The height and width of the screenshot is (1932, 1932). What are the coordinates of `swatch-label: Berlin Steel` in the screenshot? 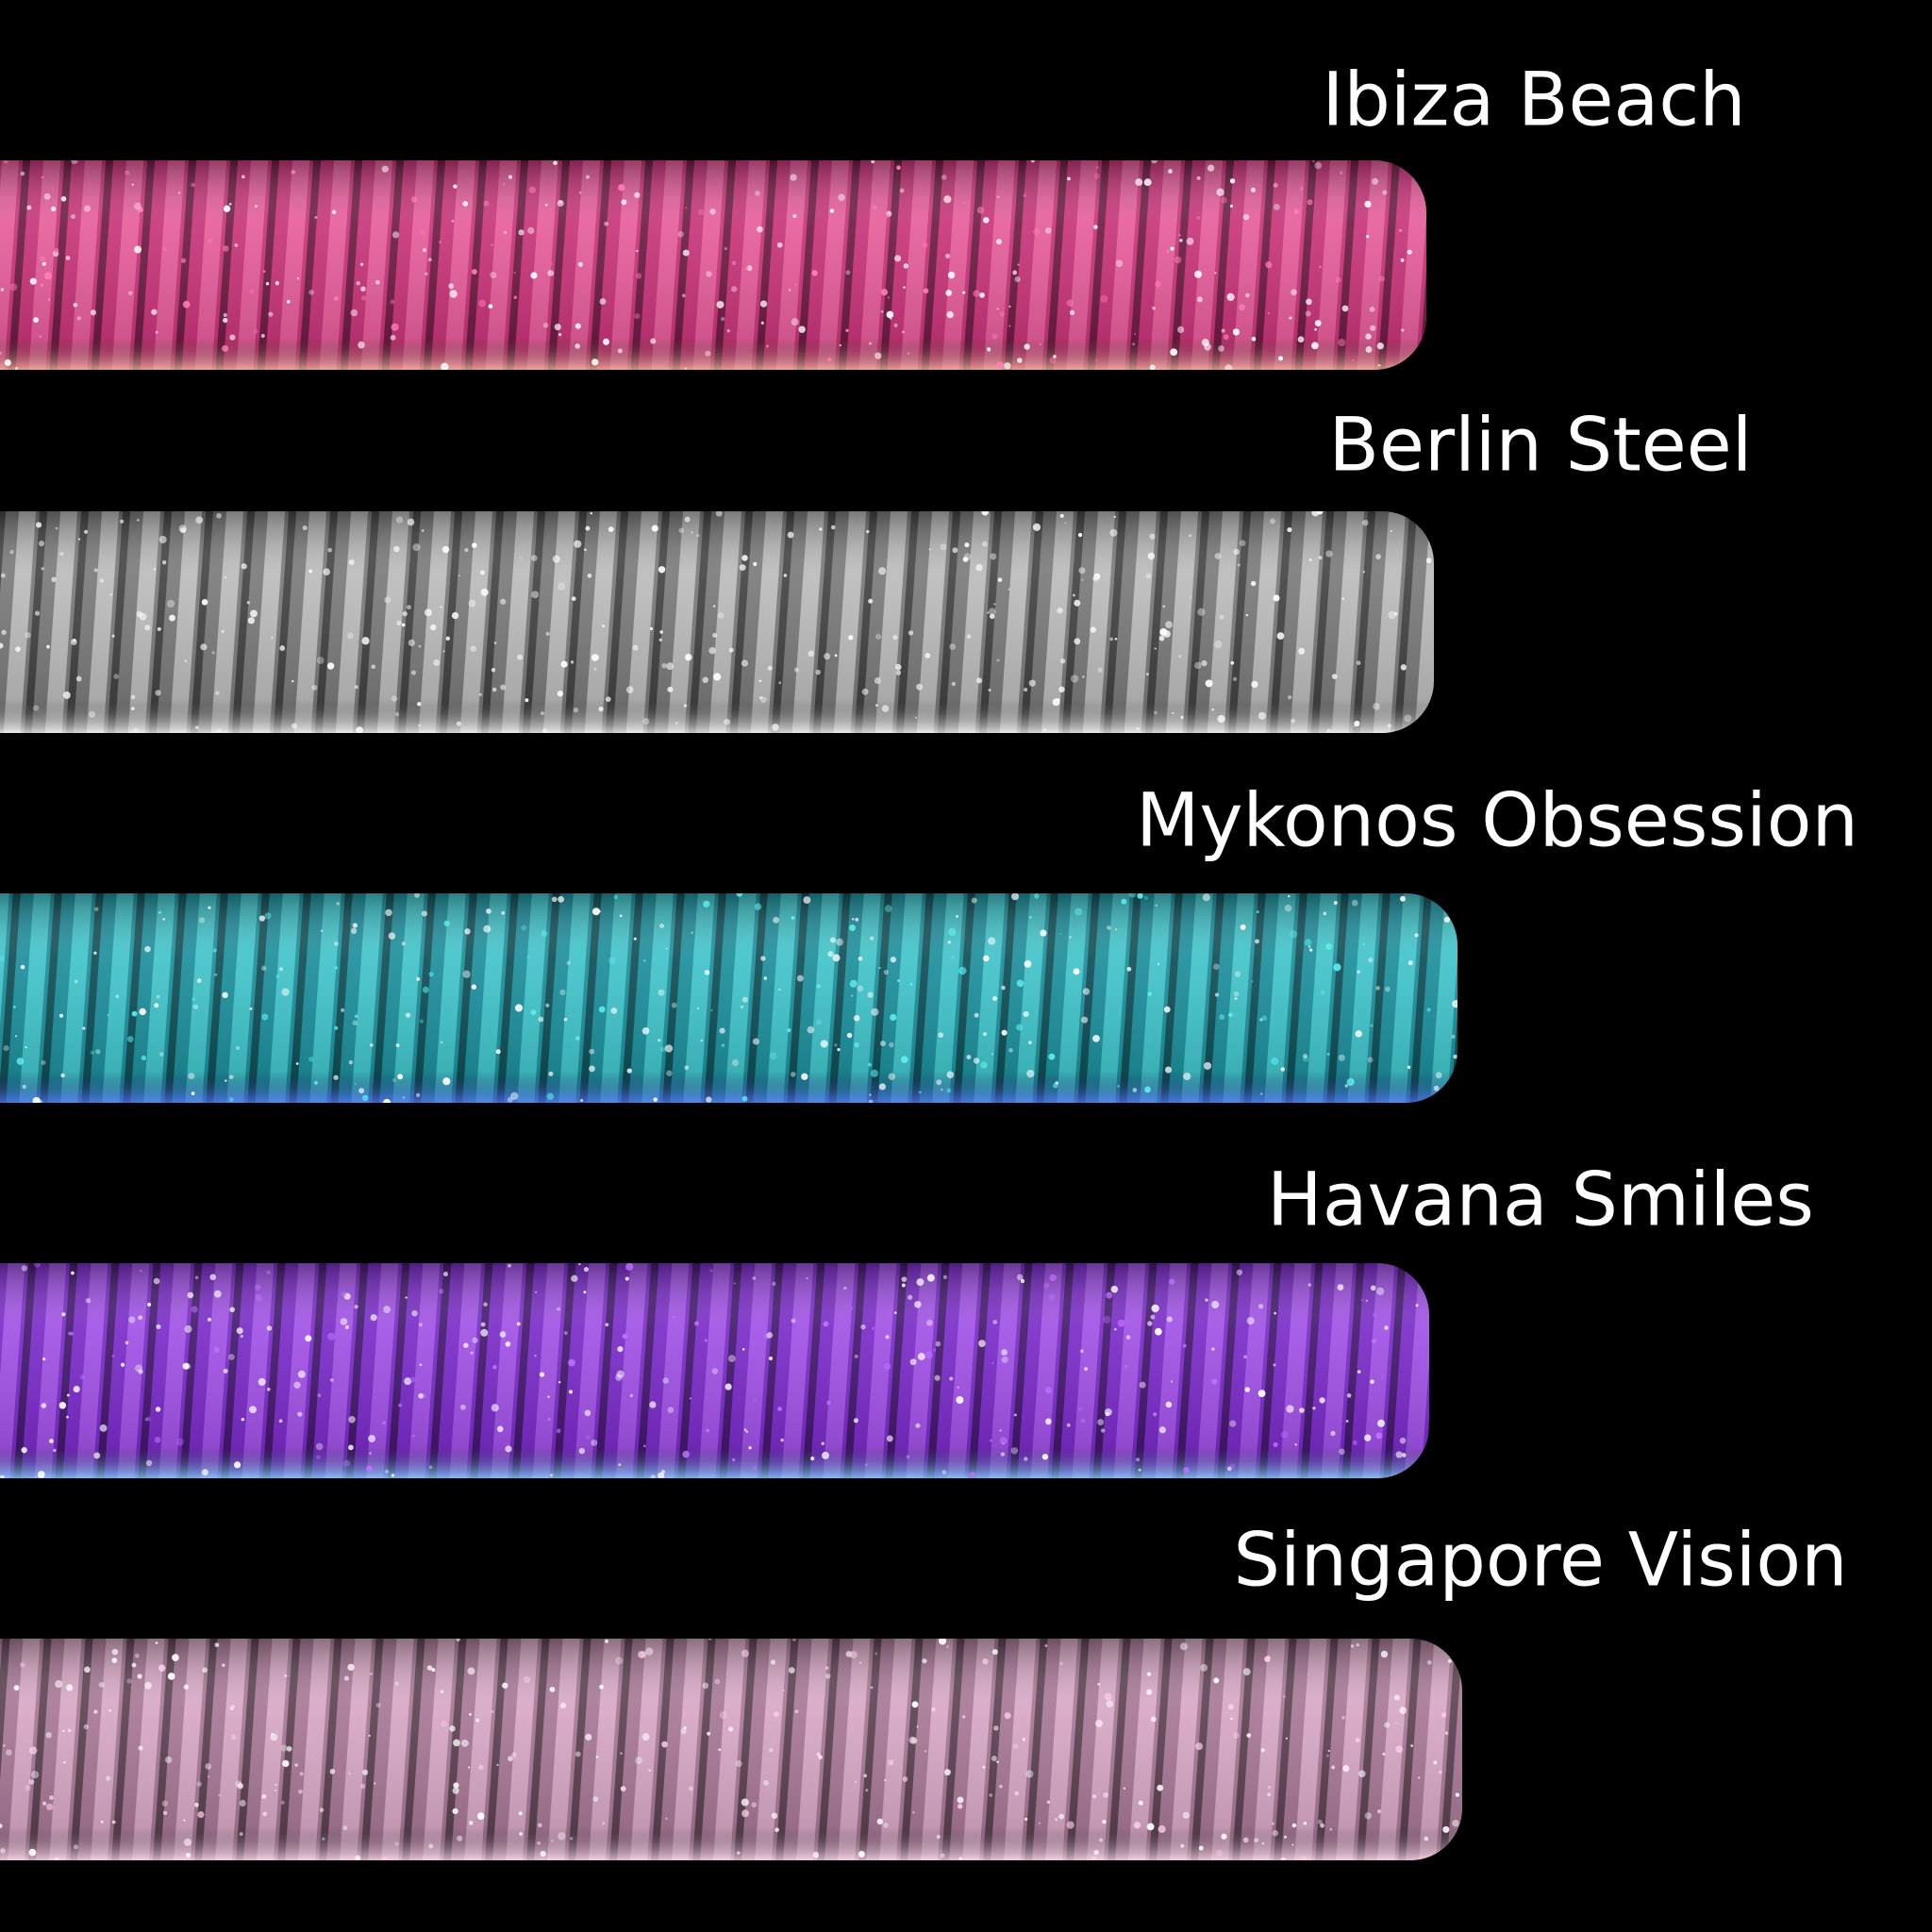 It's located at (1541, 445).